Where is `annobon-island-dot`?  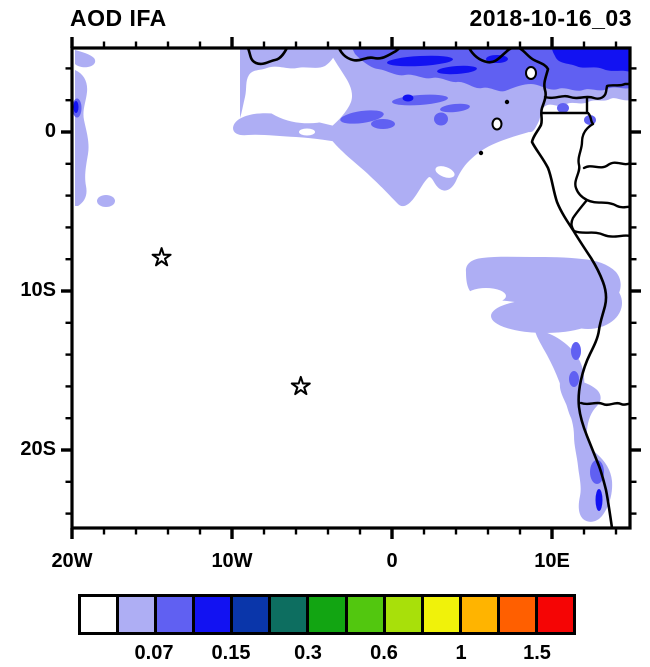
annobon-island-dot is located at coordinates (481, 153).